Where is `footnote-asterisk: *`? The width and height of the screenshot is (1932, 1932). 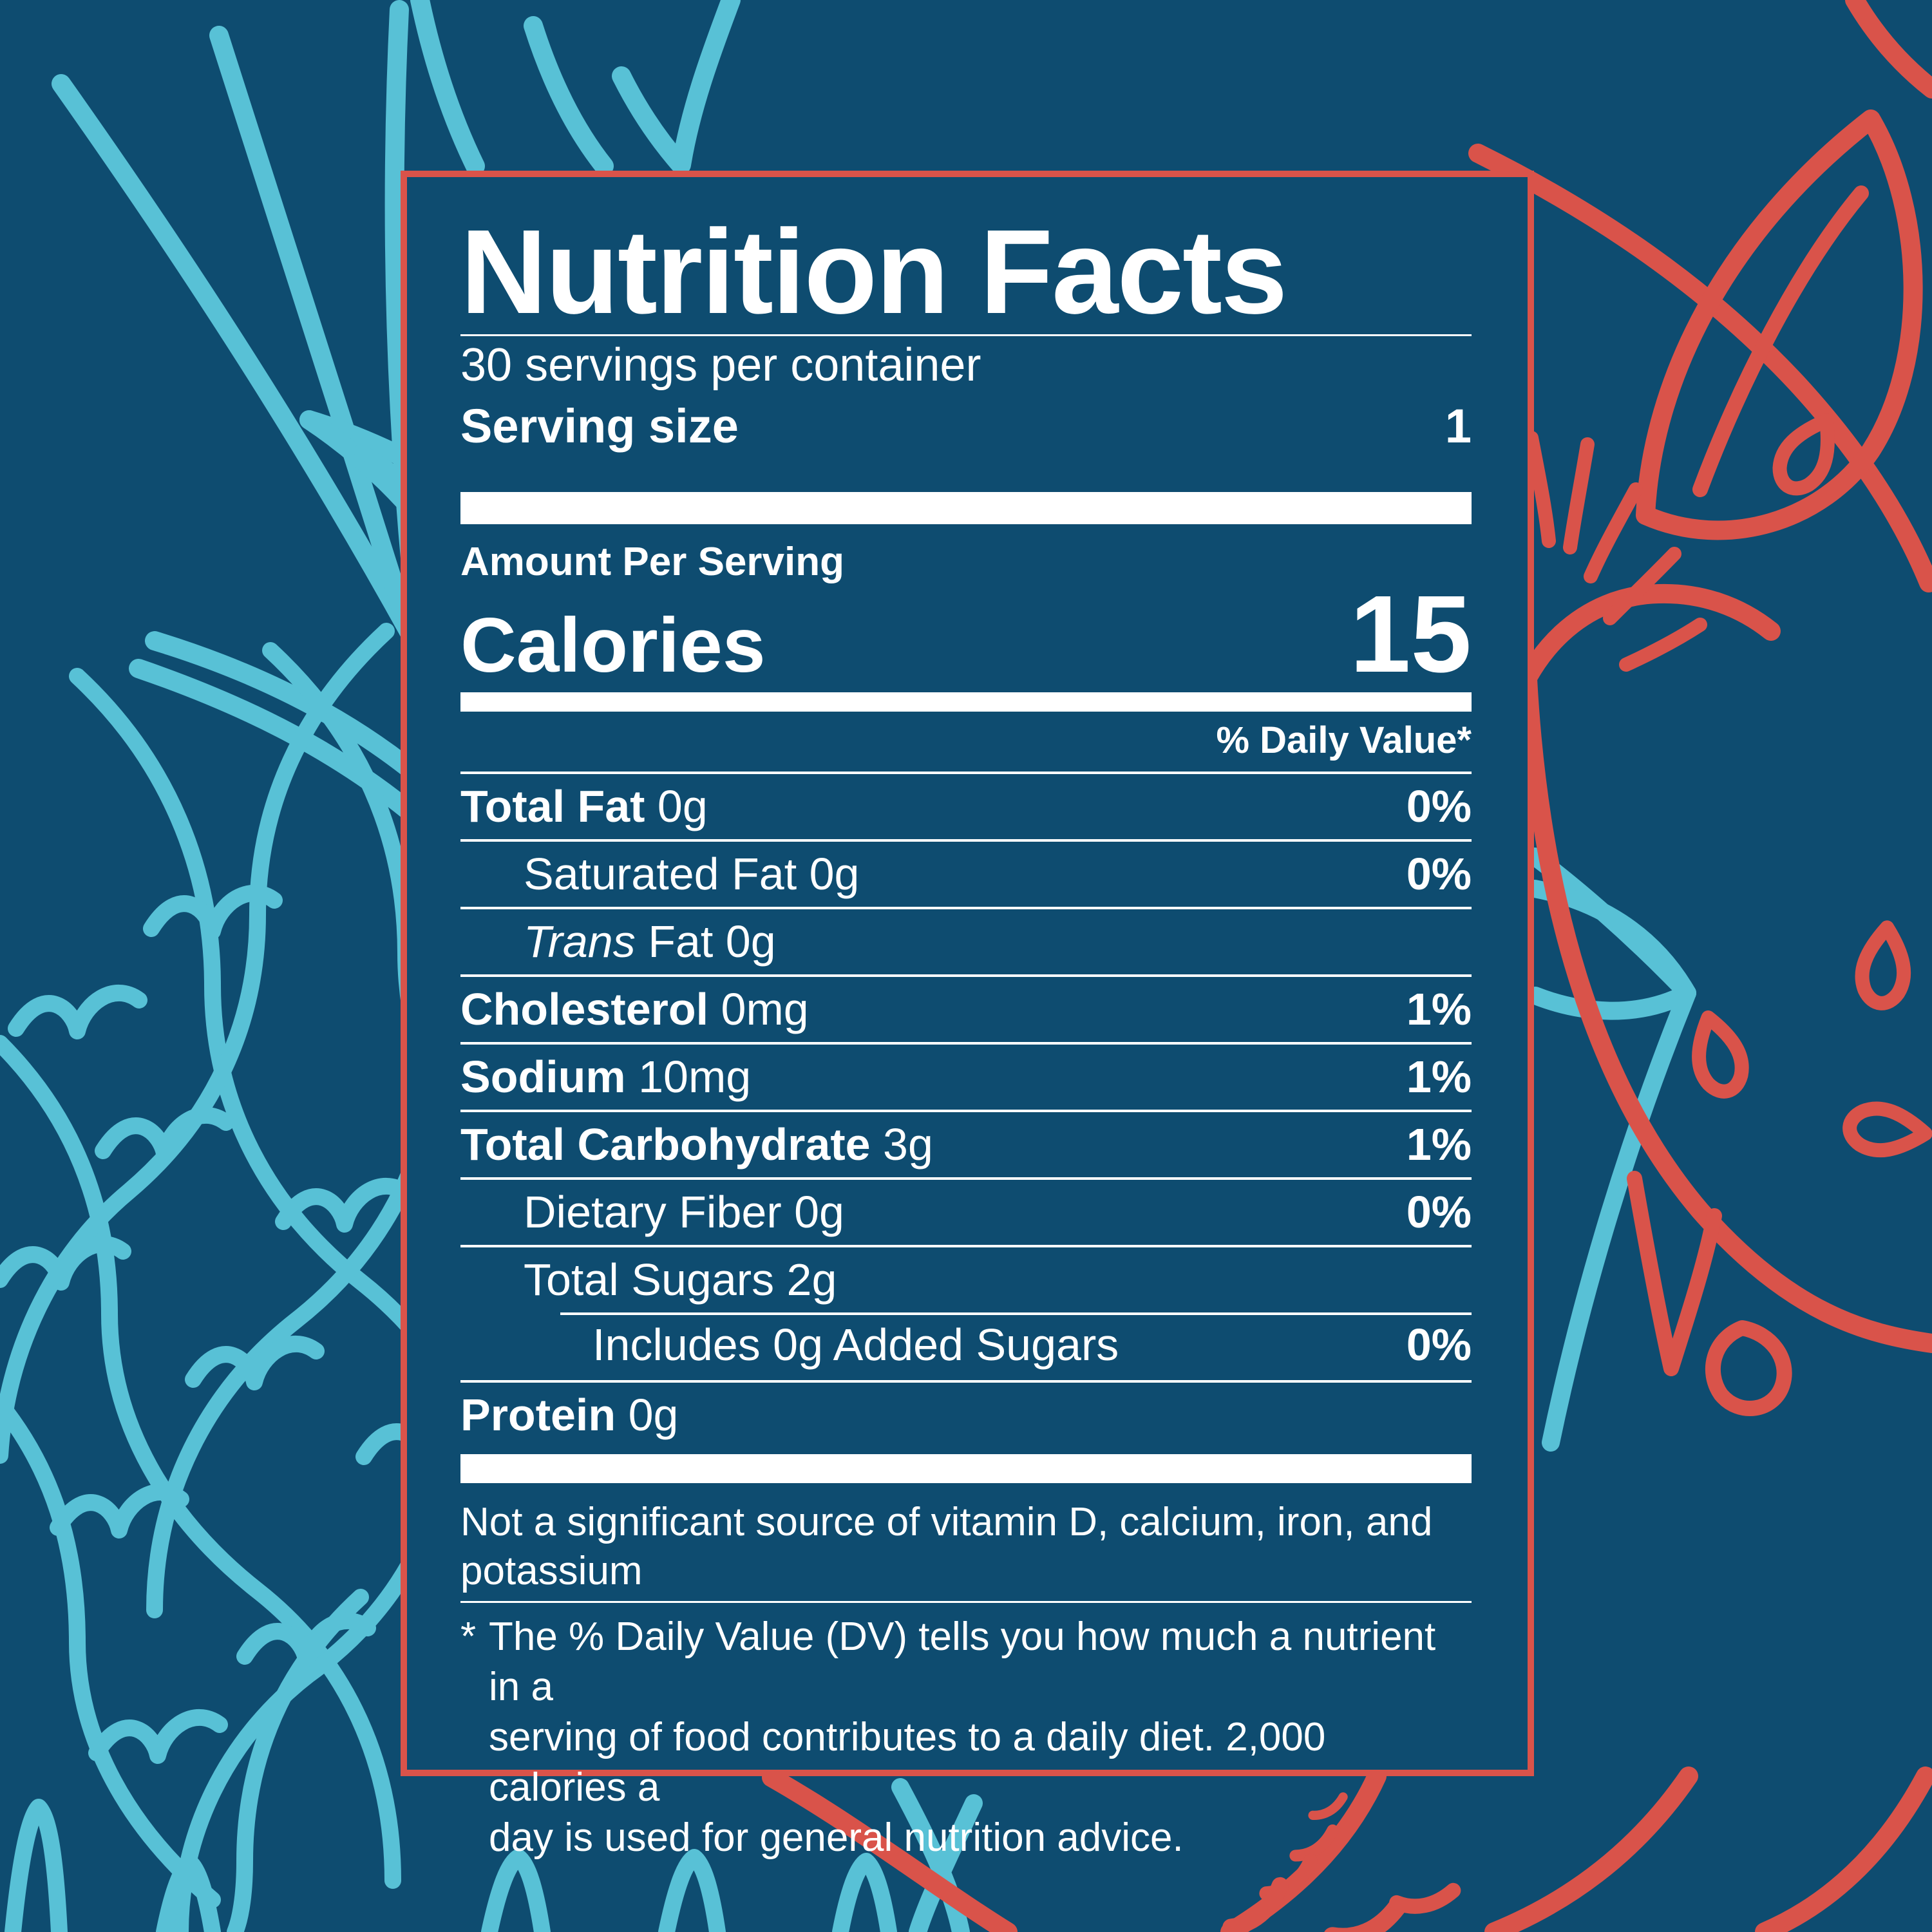 footnote-asterisk: * is located at coordinates (468, 1637).